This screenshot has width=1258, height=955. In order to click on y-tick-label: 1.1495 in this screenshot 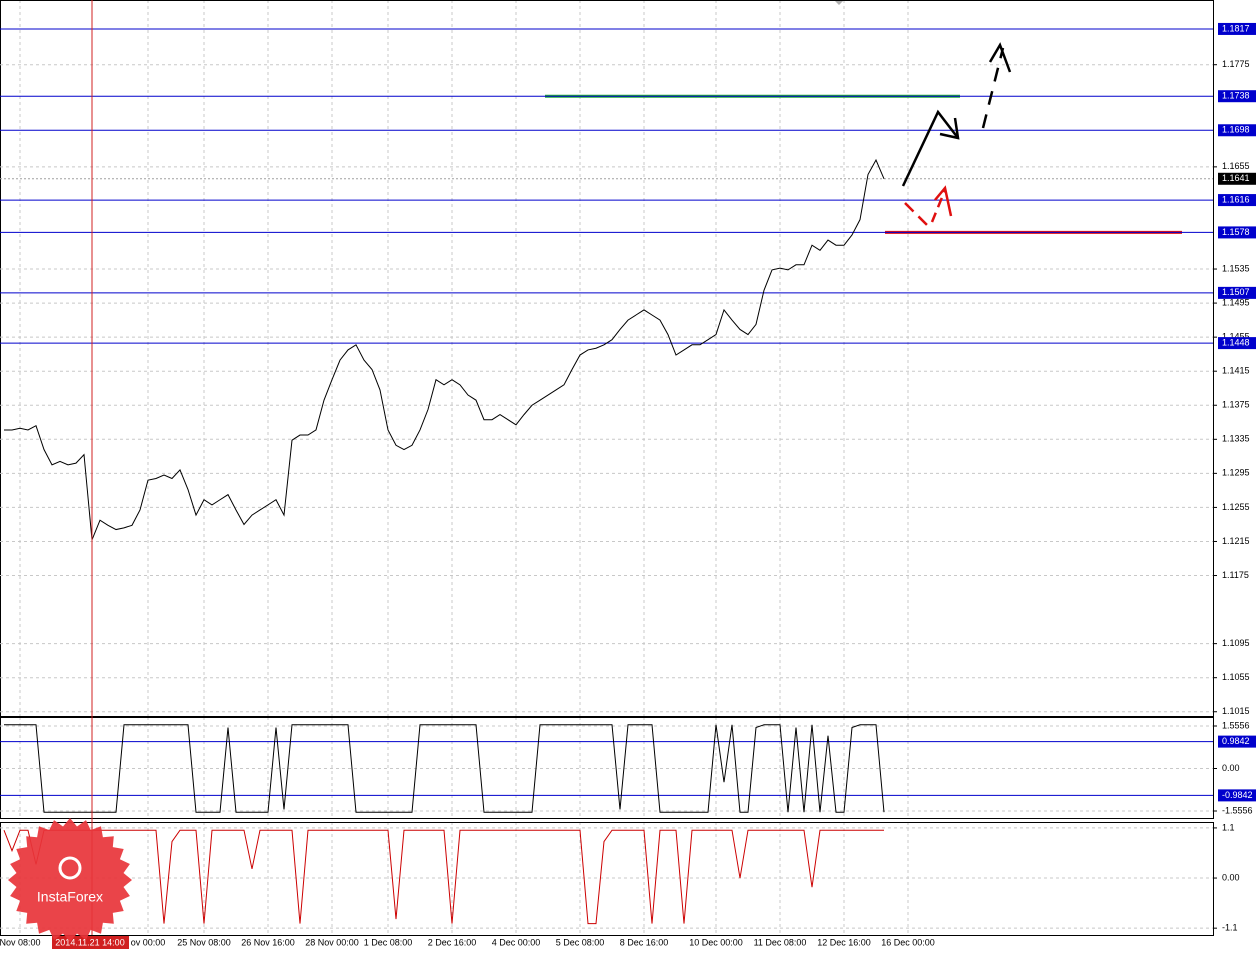, I will do `click(1236, 302)`.